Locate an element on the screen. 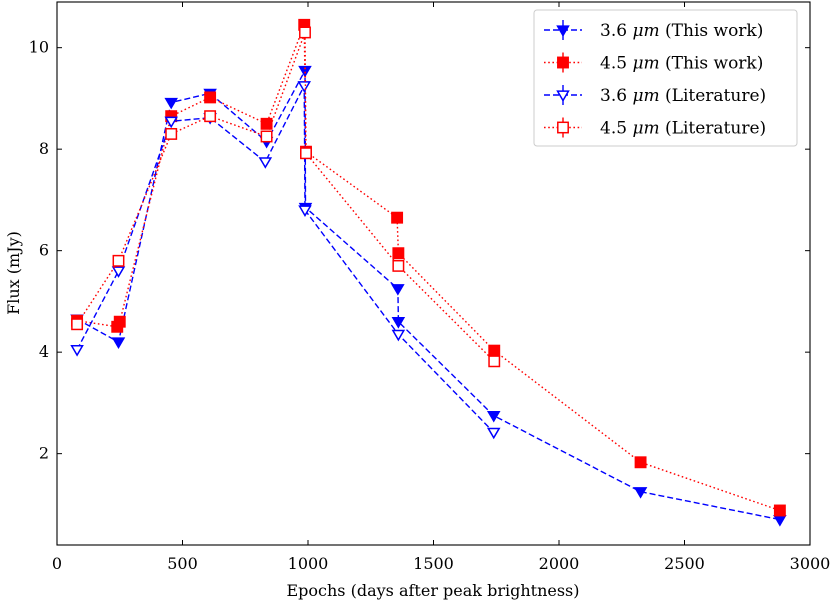  legend-item-2: 4.5 μm (This work) is located at coordinates (653, 63).